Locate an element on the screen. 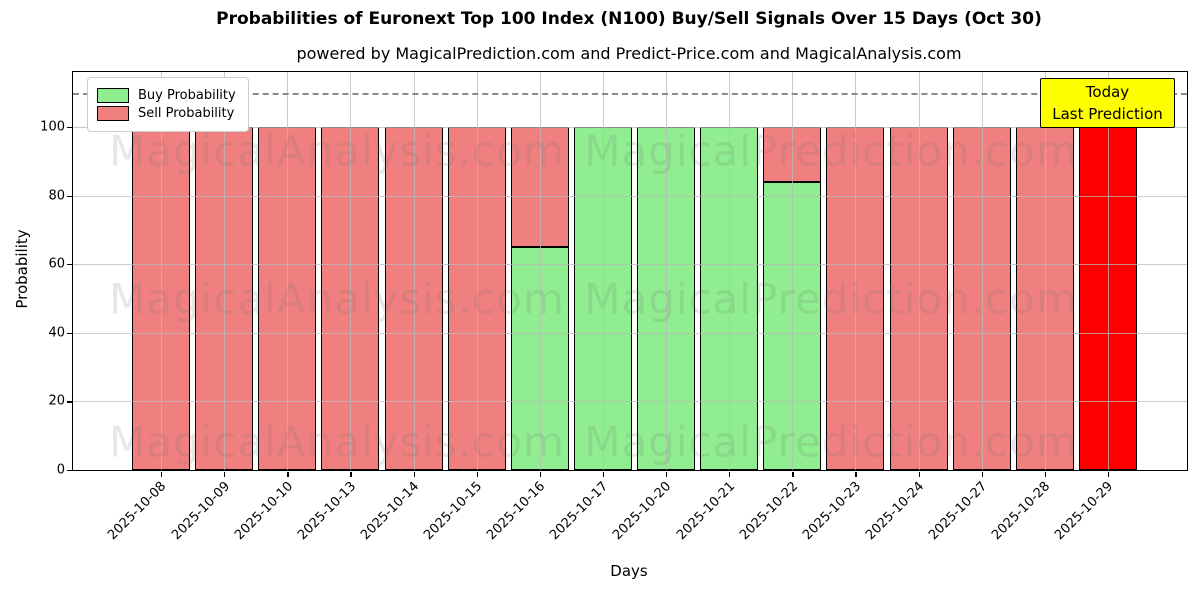 This screenshot has width=1200, height=600. x-tick-label: 2025-10-21 is located at coordinates (705, 511).